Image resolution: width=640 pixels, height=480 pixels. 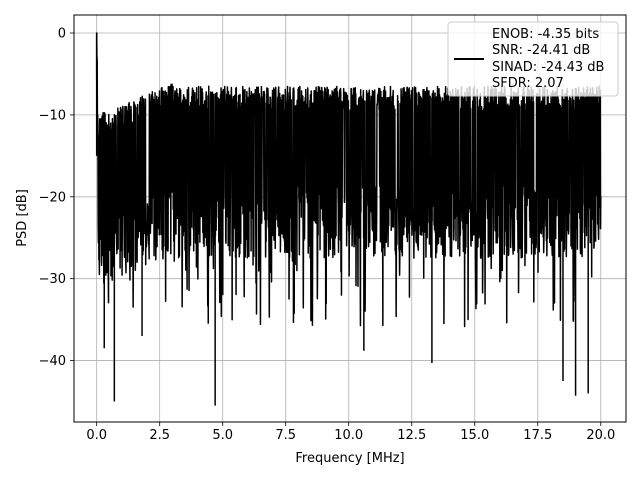 What do you see at coordinates (348, 435) in the screenshot?
I see `x-tick-label: 10.0` at bounding box center [348, 435].